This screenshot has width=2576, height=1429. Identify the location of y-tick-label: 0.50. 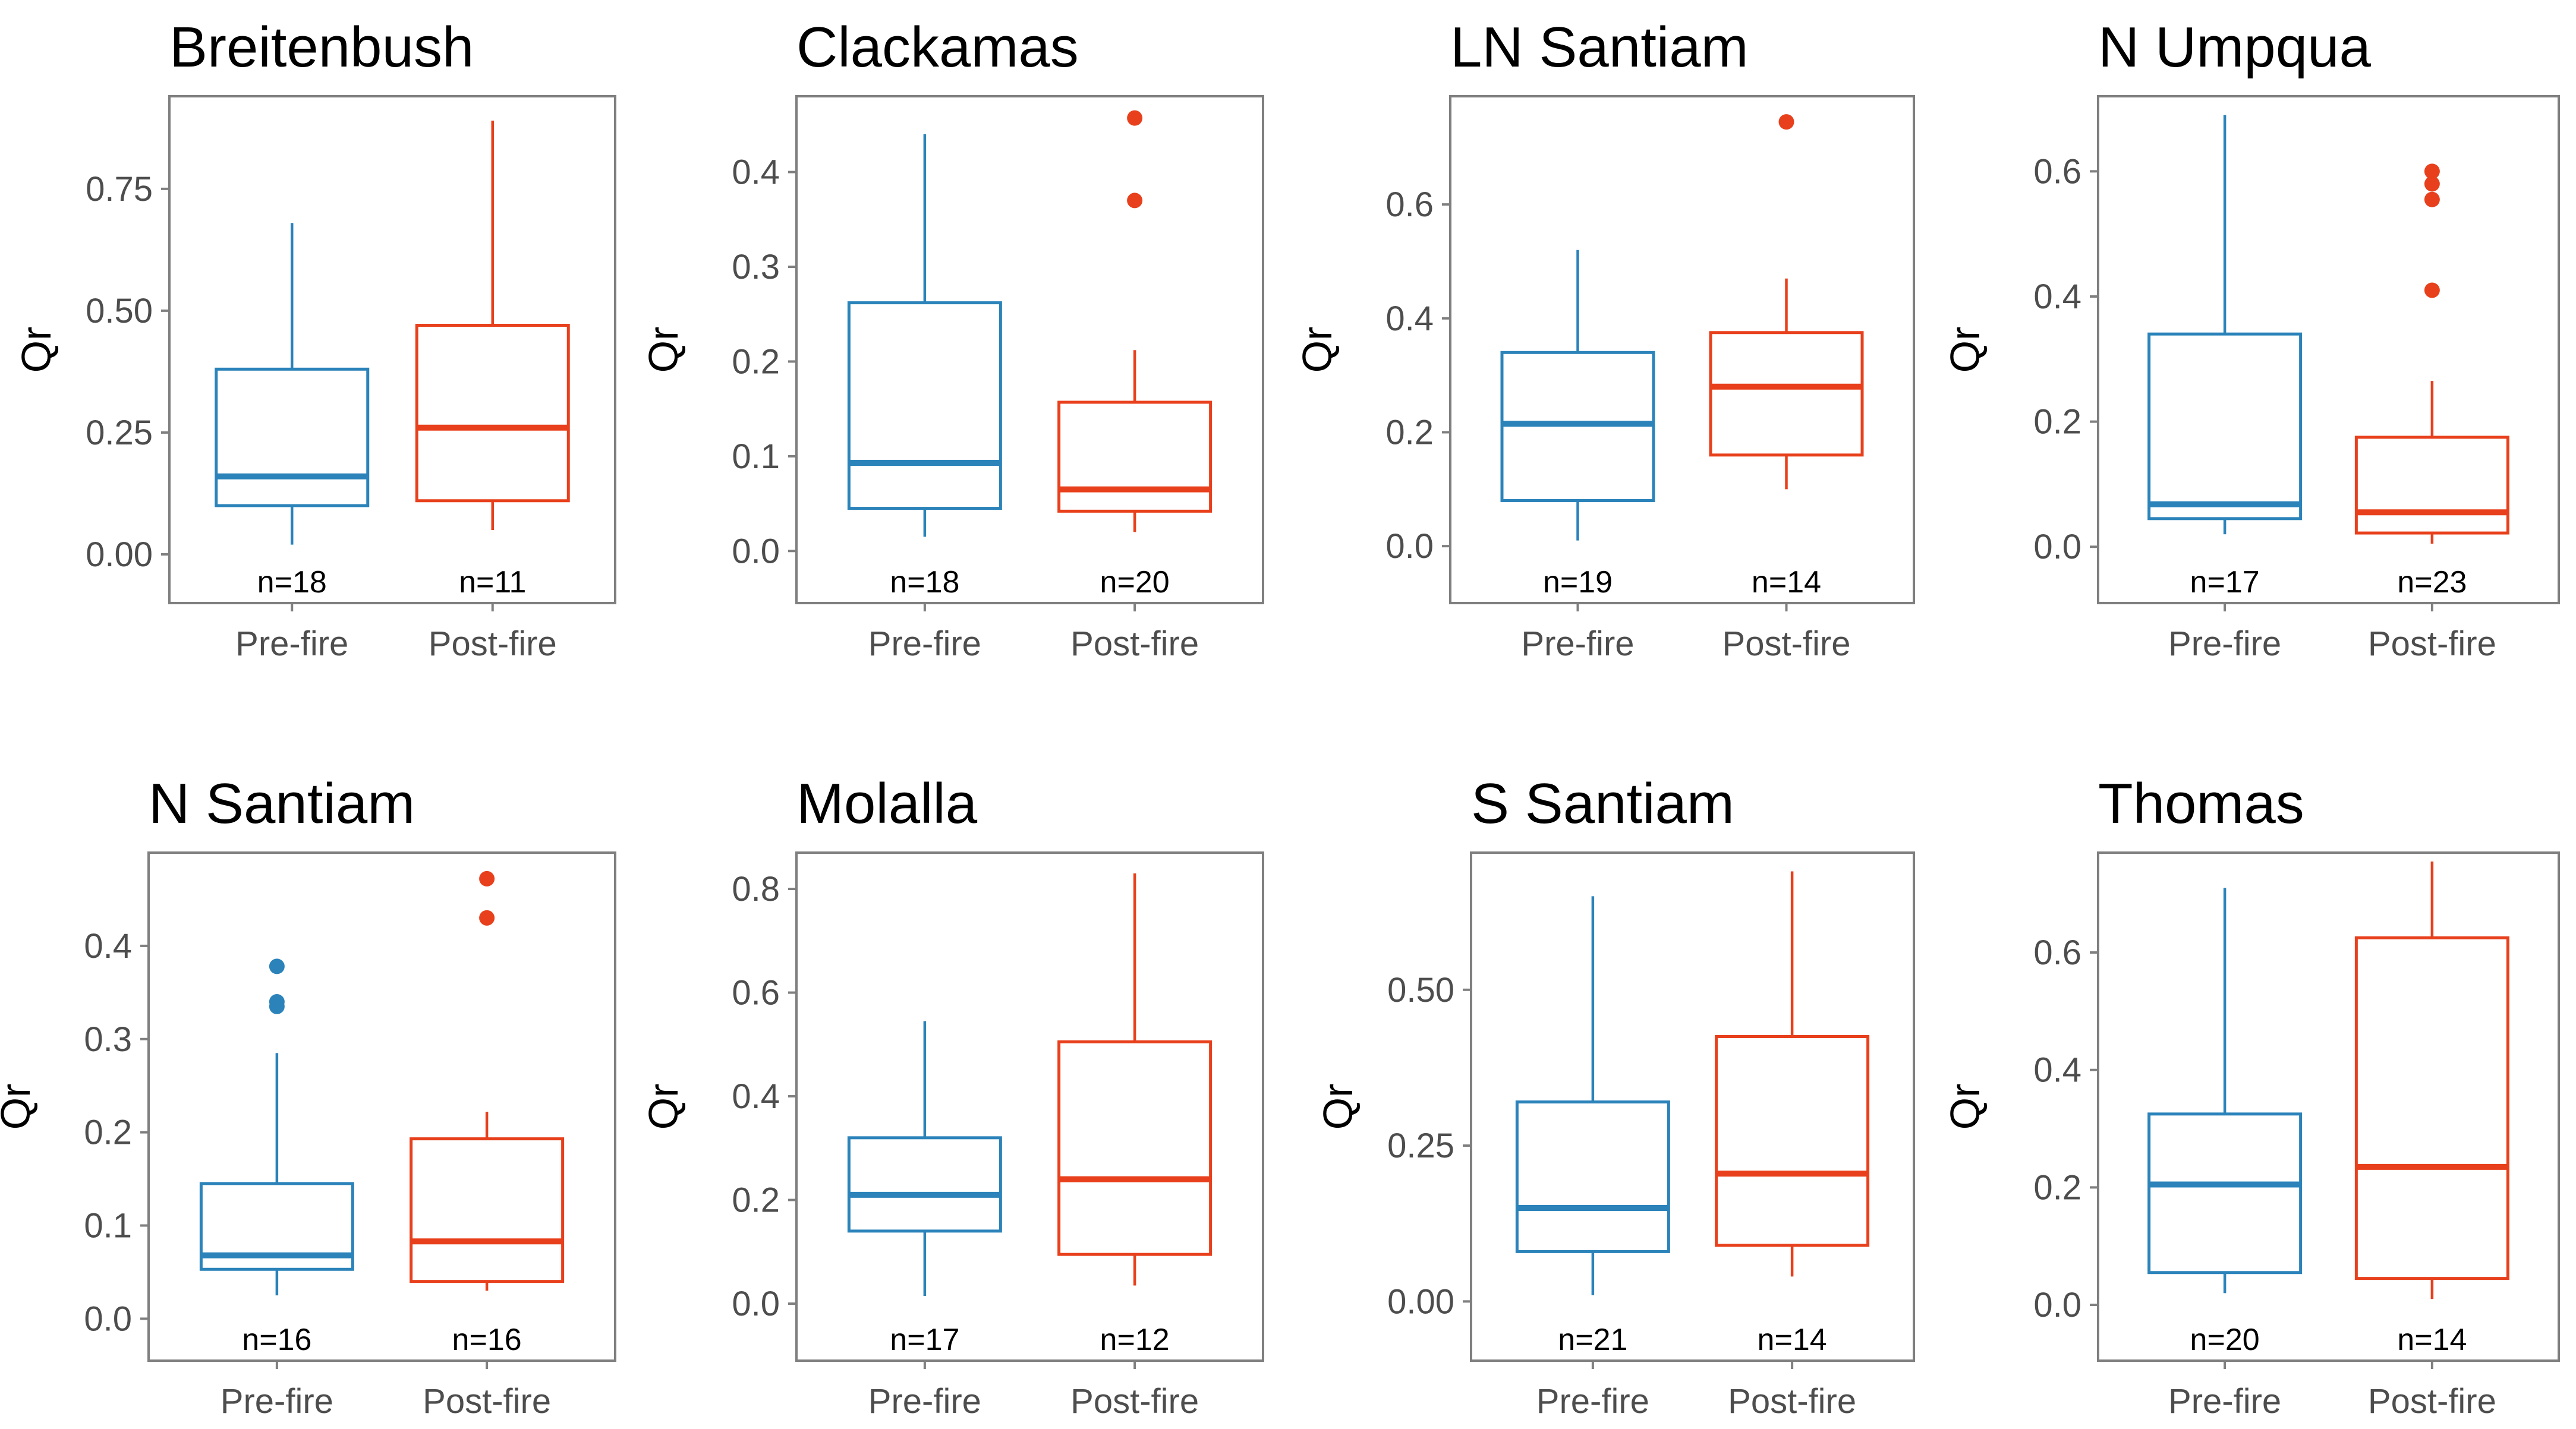
(1420, 990).